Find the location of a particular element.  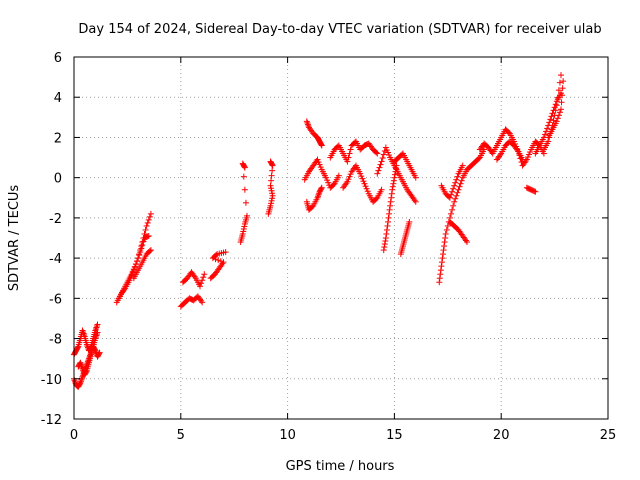

series-sat-h is located at coordinates (193, 279).